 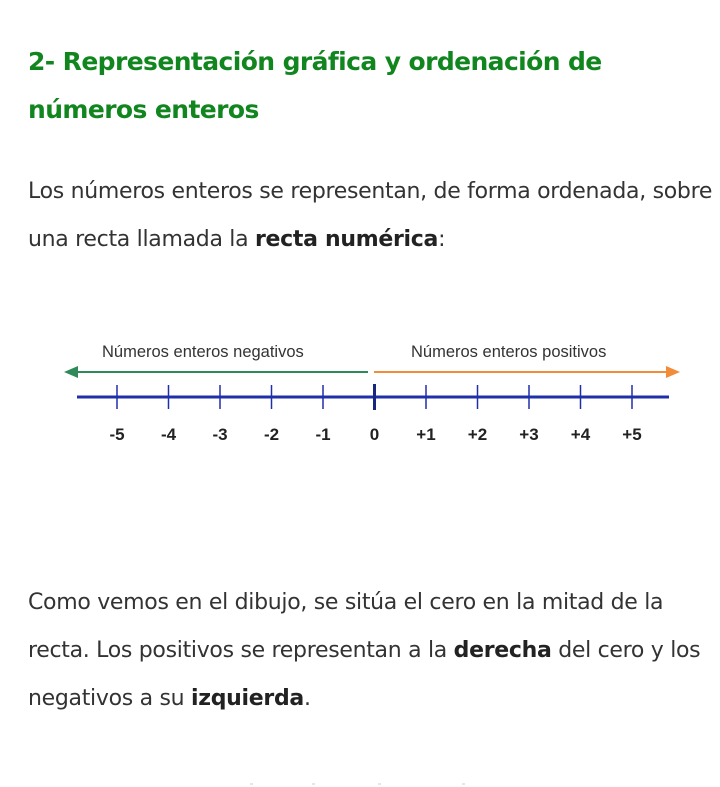 I want to click on tick-label: +2, so click(x=477, y=434).